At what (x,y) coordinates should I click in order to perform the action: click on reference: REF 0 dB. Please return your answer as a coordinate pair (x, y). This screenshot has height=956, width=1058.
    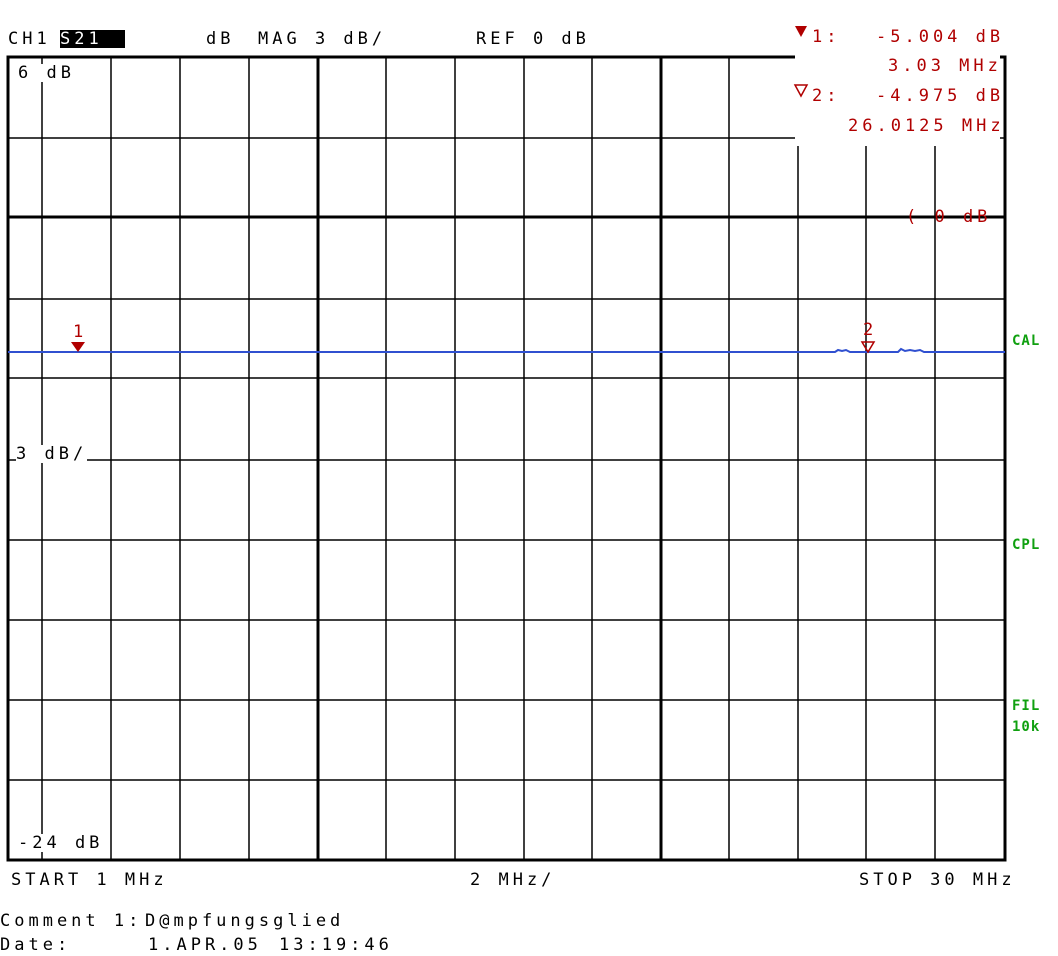
    Looking at the image, I should click on (533, 39).